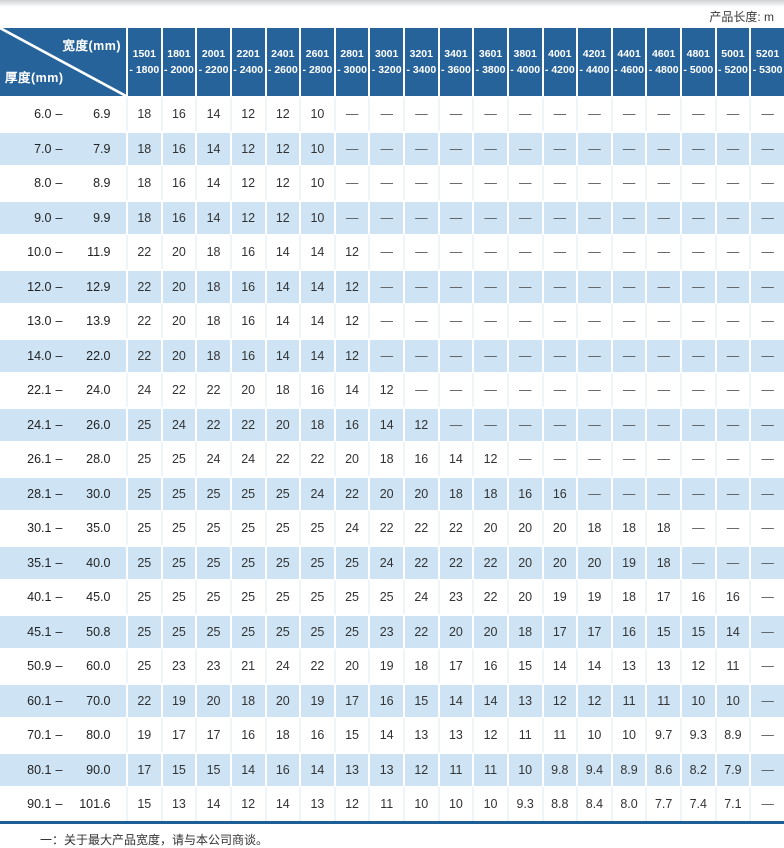 The width and height of the screenshot is (784, 848). What do you see at coordinates (316, 803) in the screenshot?
I see `max-length-cell: 13` at bounding box center [316, 803].